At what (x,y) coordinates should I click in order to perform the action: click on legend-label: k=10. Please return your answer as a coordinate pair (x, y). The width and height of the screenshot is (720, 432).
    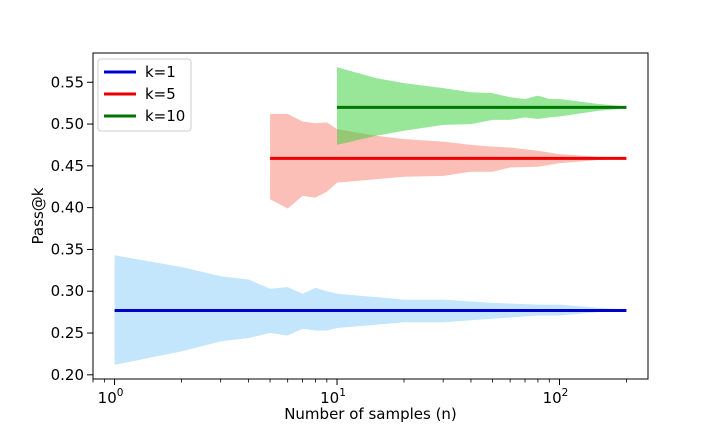
    Looking at the image, I should click on (165, 116).